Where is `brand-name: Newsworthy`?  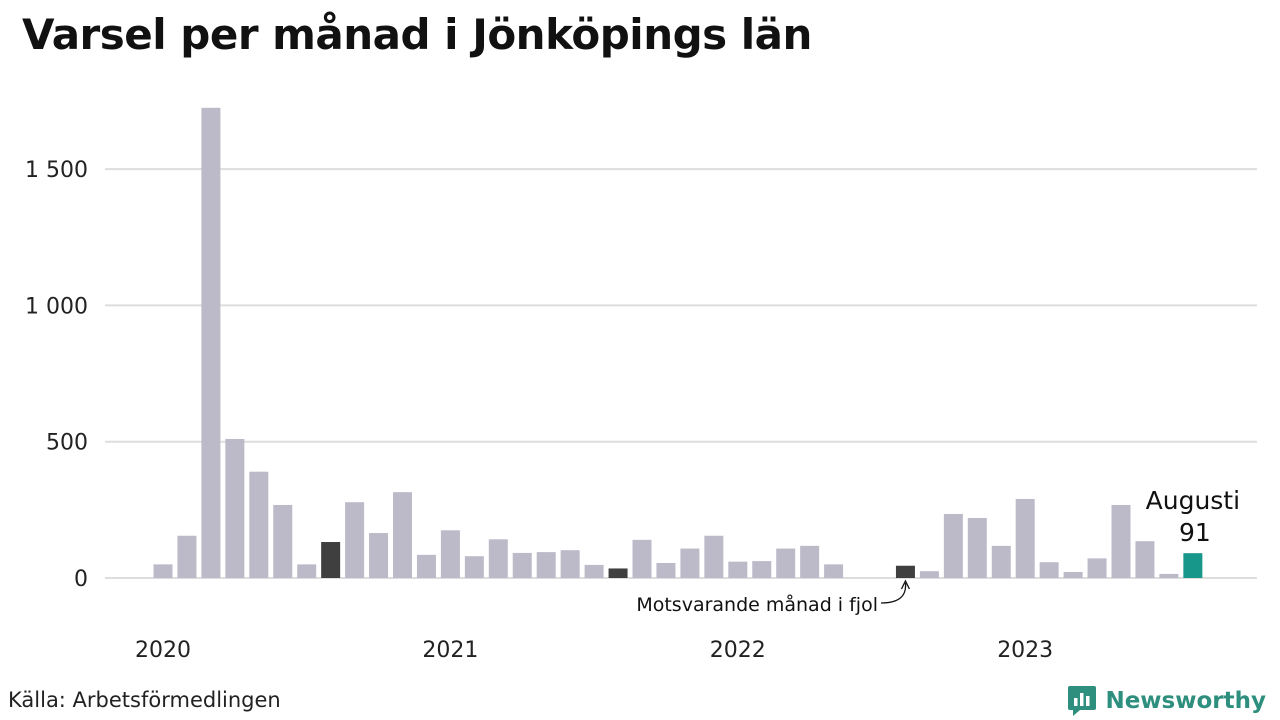 brand-name: Newsworthy is located at coordinates (1185, 701).